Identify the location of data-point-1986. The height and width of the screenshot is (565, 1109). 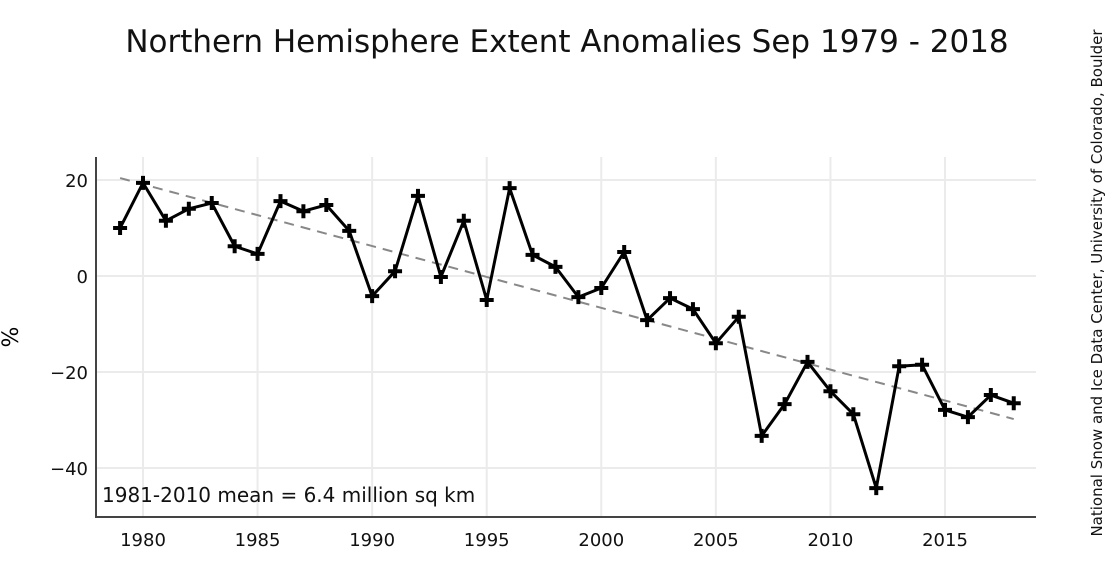
(280, 201).